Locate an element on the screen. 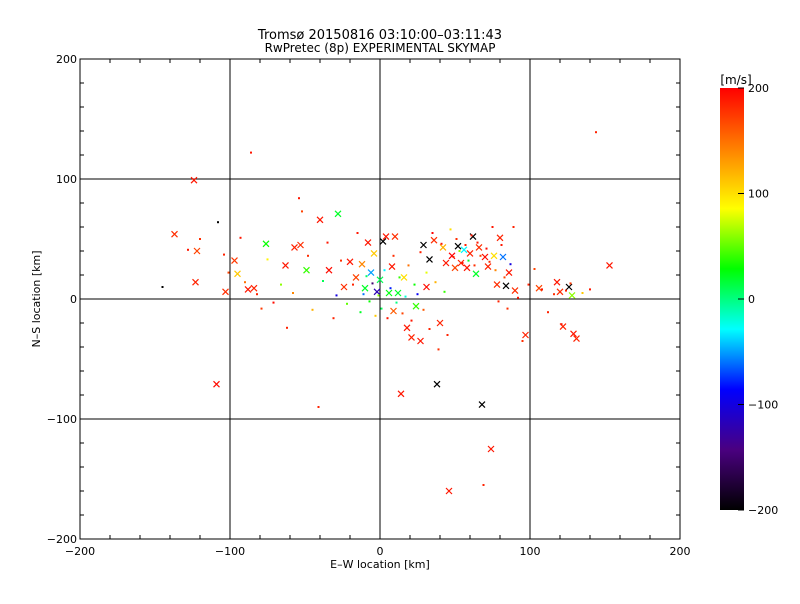  x-tick-label: −100 is located at coordinates (230, 551).